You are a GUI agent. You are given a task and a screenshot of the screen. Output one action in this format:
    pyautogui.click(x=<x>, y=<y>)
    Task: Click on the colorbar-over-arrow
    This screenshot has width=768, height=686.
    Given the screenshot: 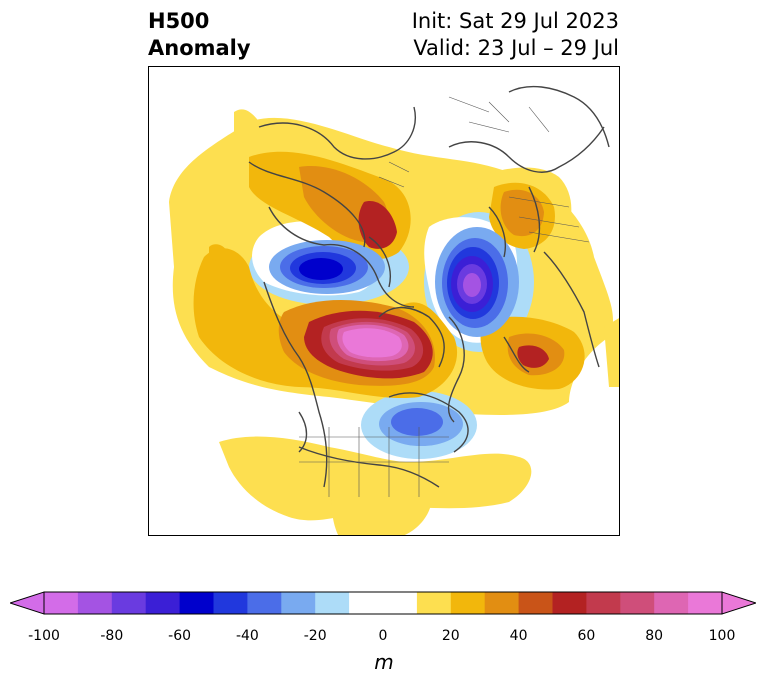 What is the action you would take?
    pyautogui.click(x=738, y=603)
    